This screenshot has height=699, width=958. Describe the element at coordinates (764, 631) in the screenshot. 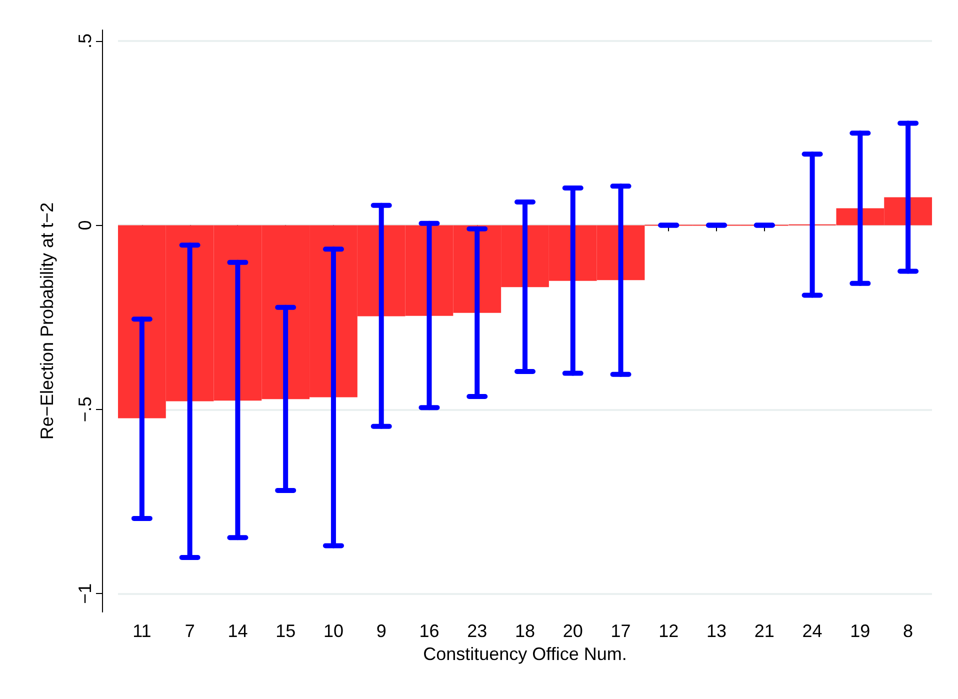

I see `x-tick-label: 21` at that location.